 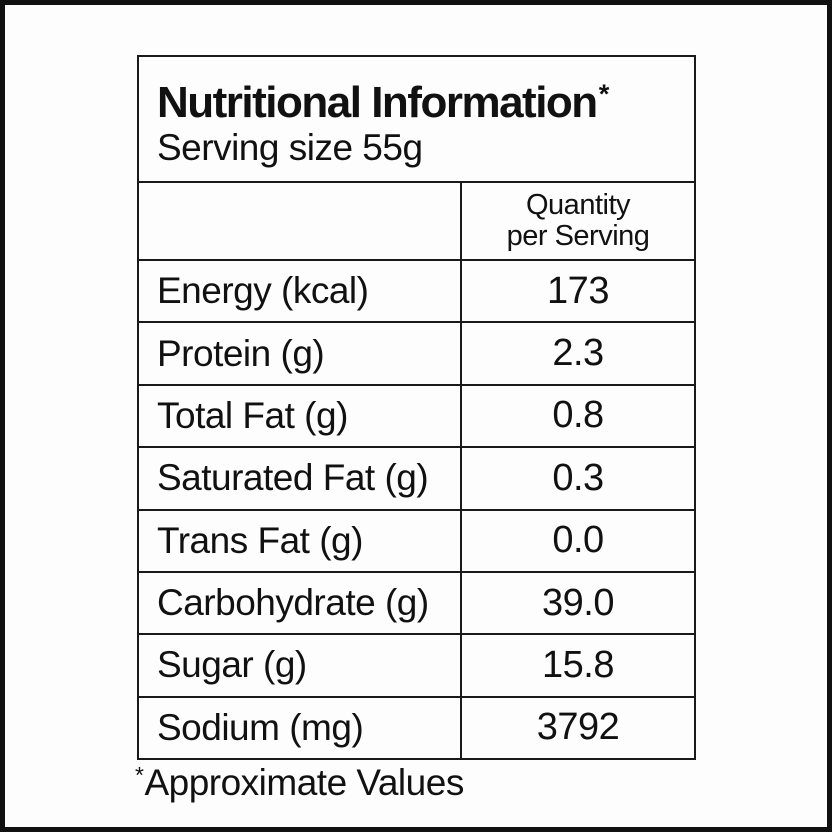 I want to click on title-asterisk: *, so click(x=604, y=93).